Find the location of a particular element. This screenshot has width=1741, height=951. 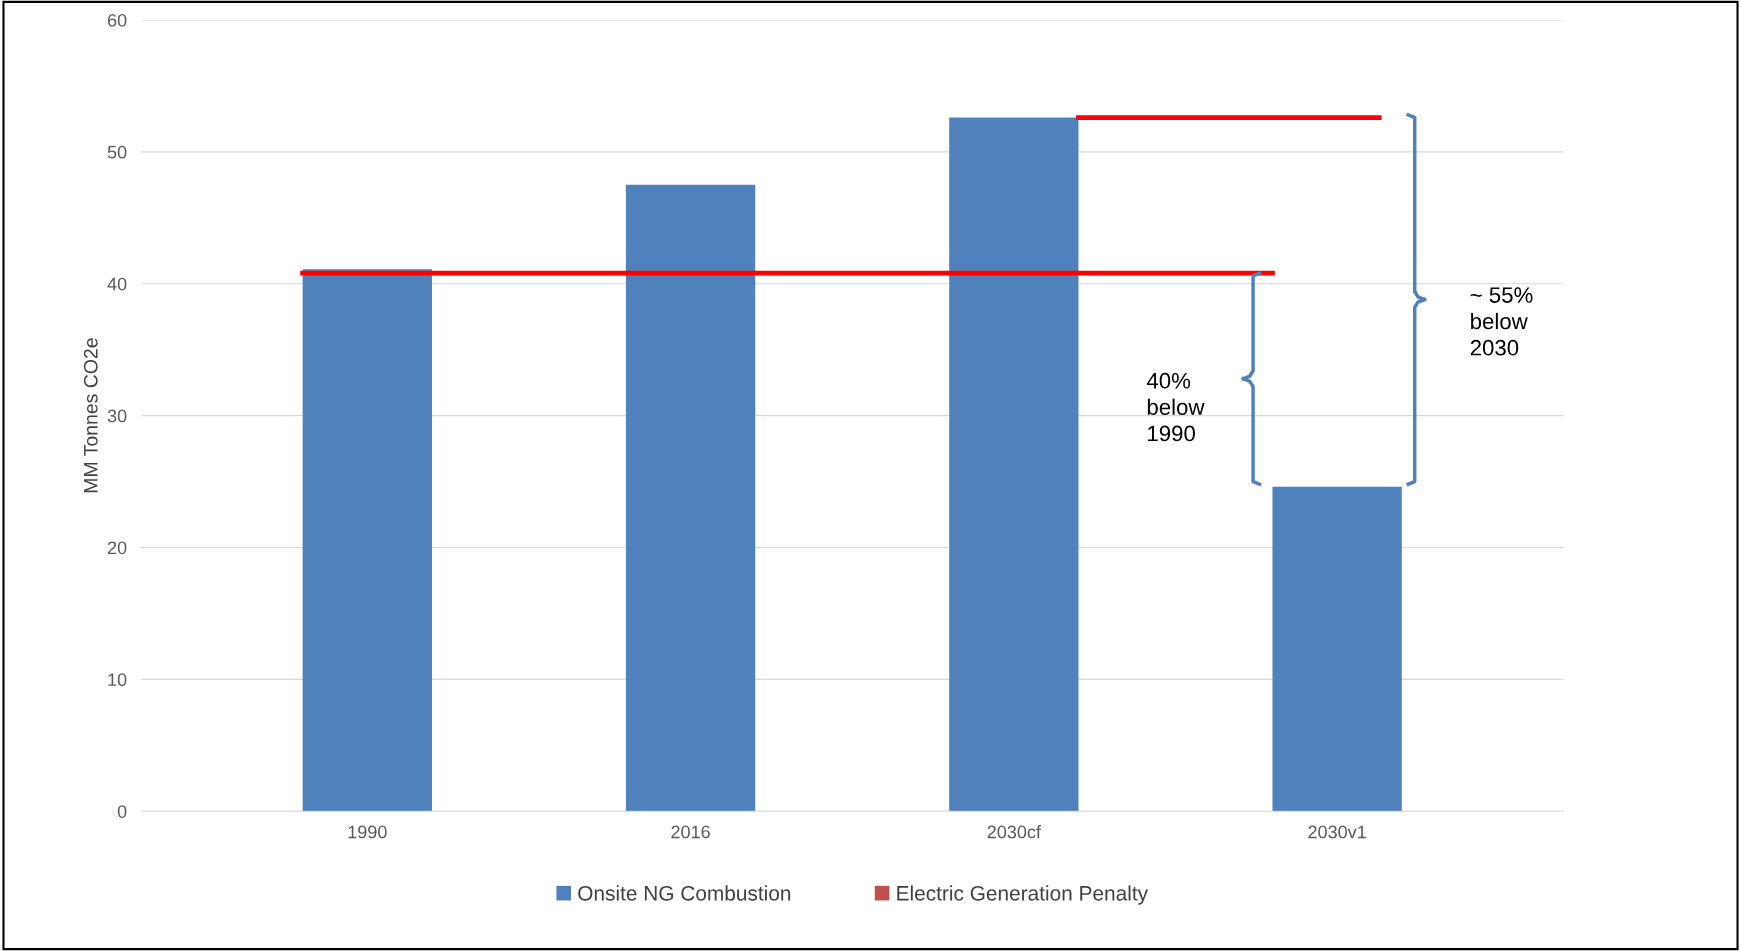

legend-label: Electric Generation Penalty is located at coordinates (1022, 895).